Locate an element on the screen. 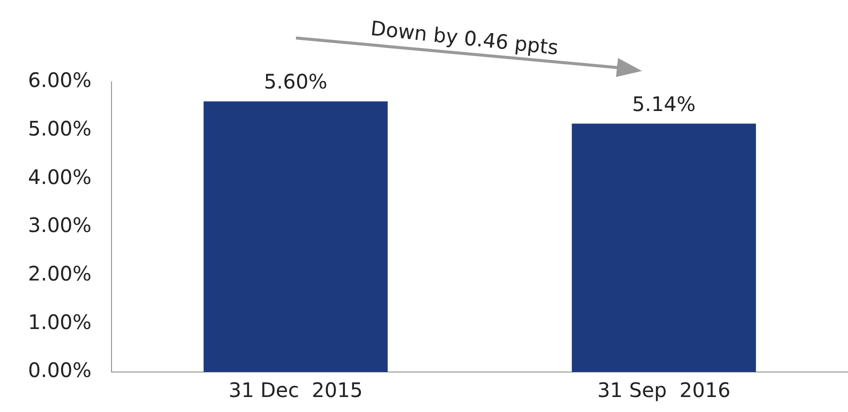 This screenshot has width=848, height=412. y-tick-label: 4.00% is located at coordinates (60, 176).